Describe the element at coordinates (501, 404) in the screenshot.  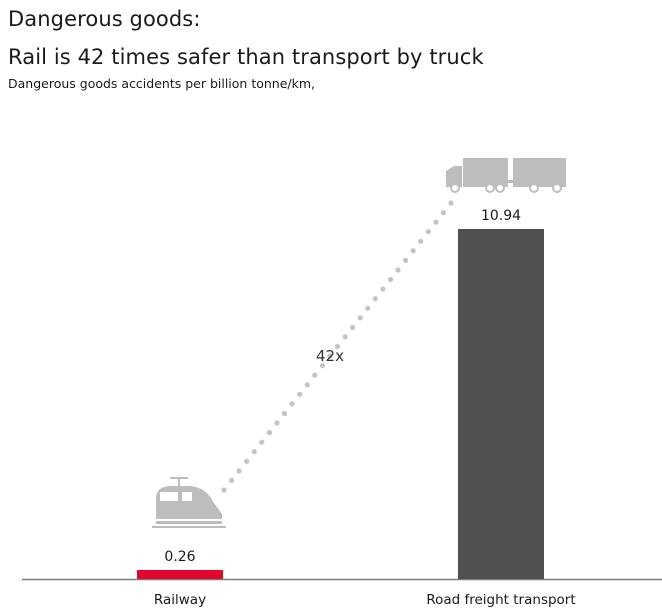
I see `bar-road-freight-transport` at that location.